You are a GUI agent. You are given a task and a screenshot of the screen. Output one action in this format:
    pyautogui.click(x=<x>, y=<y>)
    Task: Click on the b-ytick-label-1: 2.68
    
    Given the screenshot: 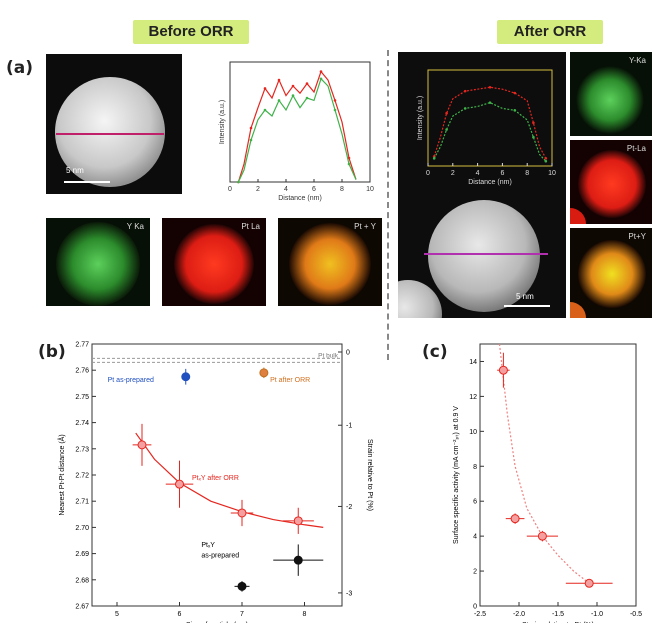 What is the action you would take?
    pyautogui.click(x=82, y=580)
    